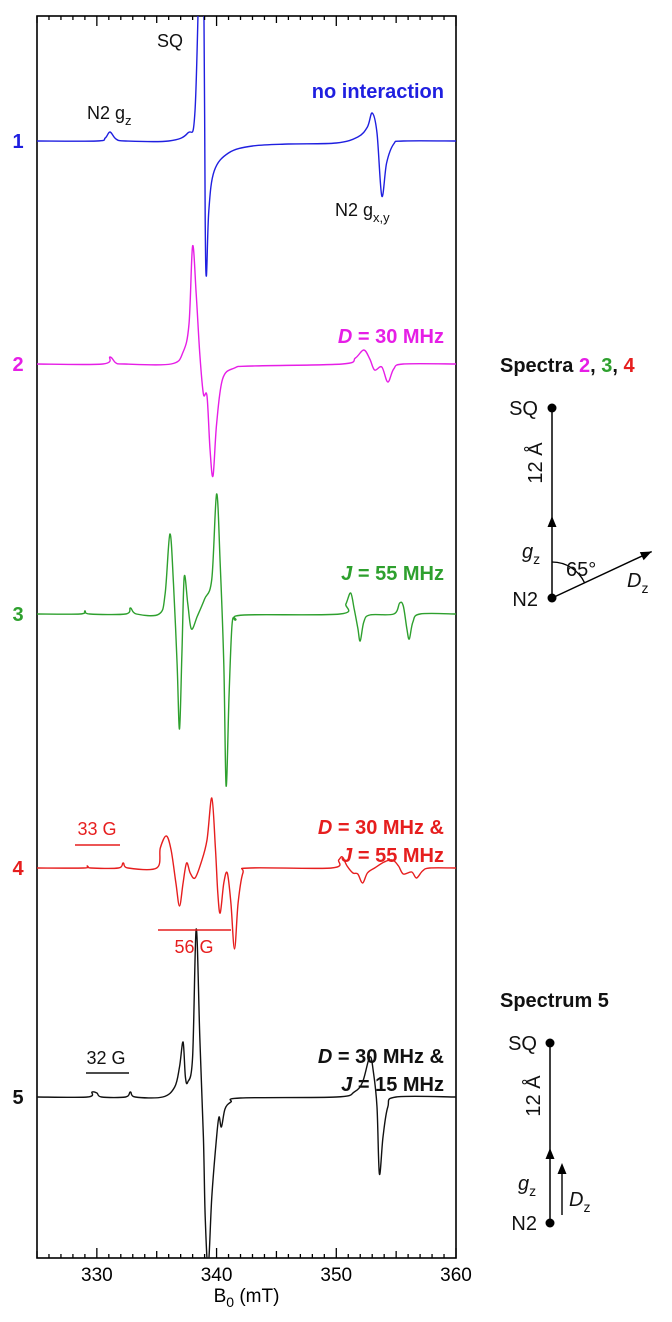 The image size is (672, 1322). Describe the element at coordinates (392, 574) in the screenshot. I see `series-label-3: J = 55 MHz` at that location.